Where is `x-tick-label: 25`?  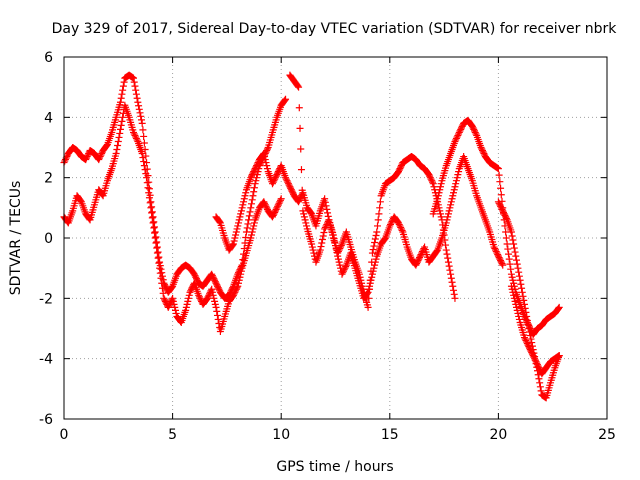
x-tick-label: 25 is located at coordinates (607, 435).